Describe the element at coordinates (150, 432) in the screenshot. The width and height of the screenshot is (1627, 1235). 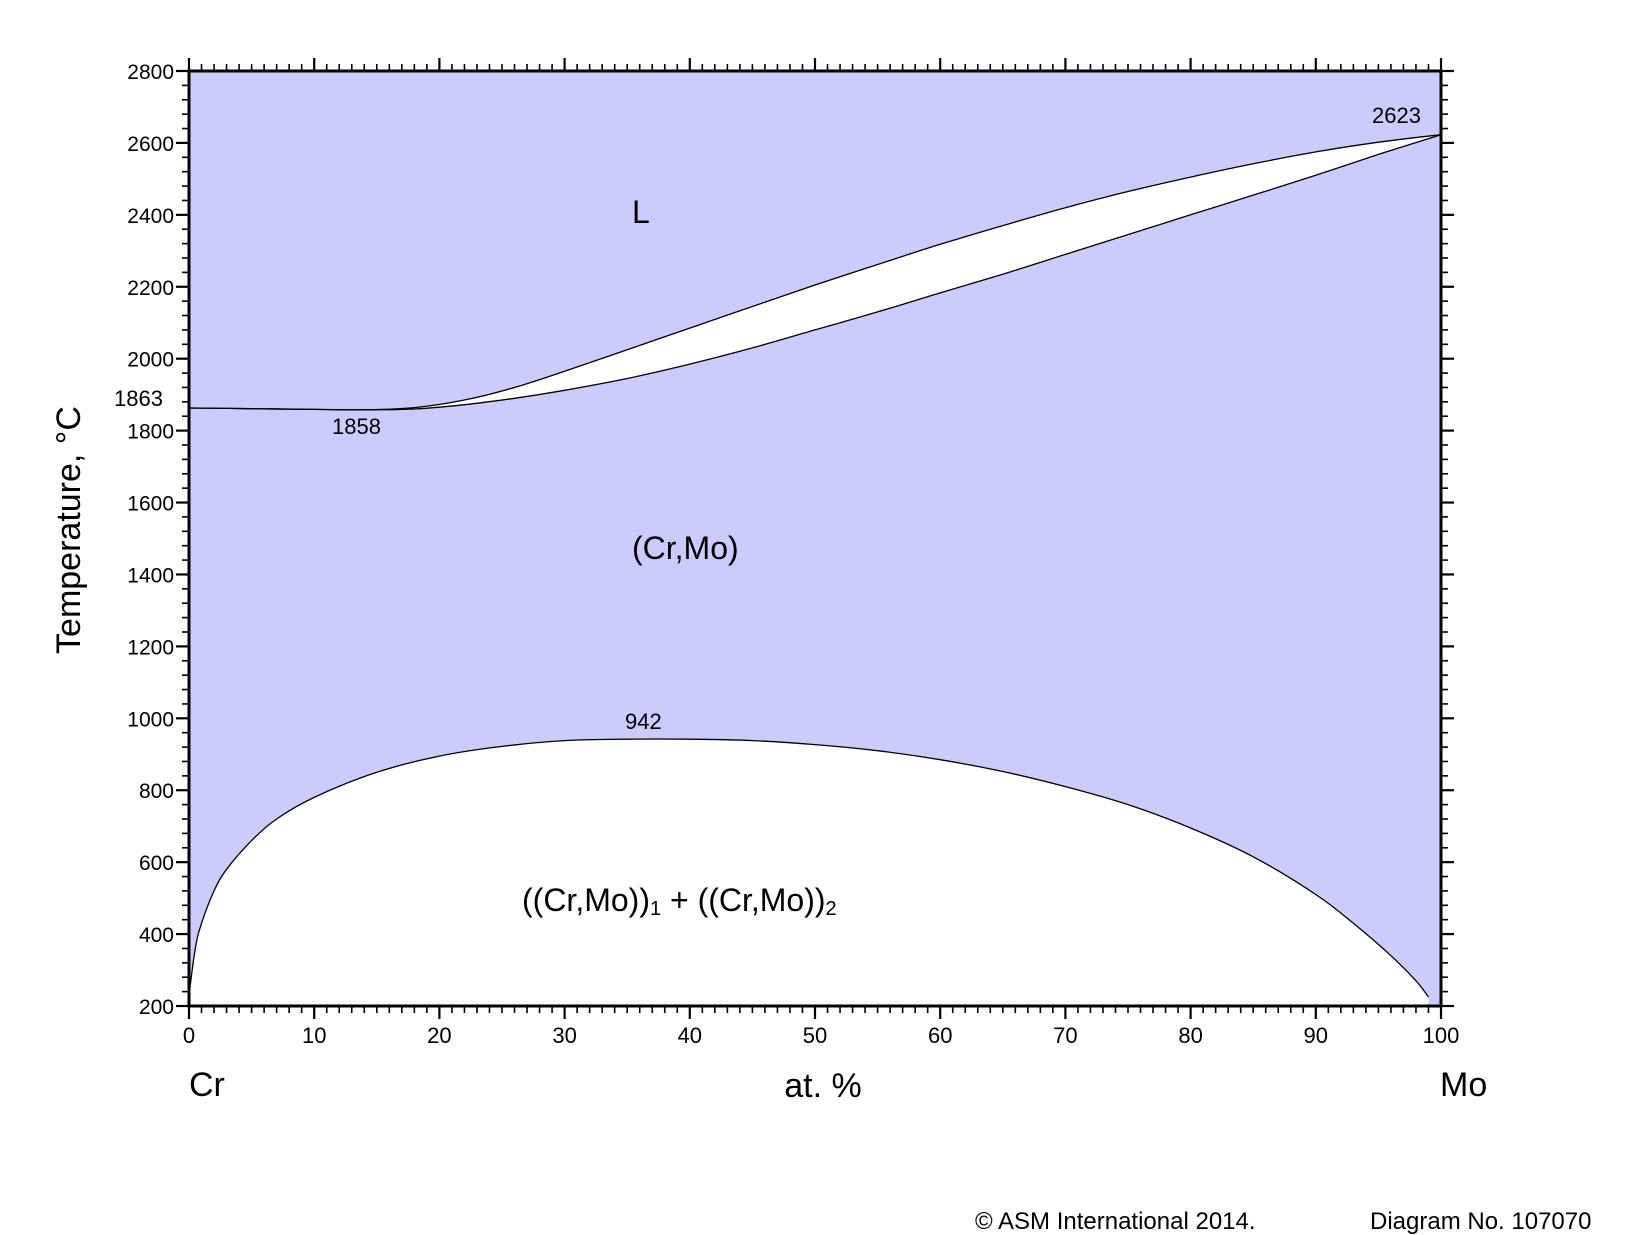
I see `y-tick-label: 1800` at that location.